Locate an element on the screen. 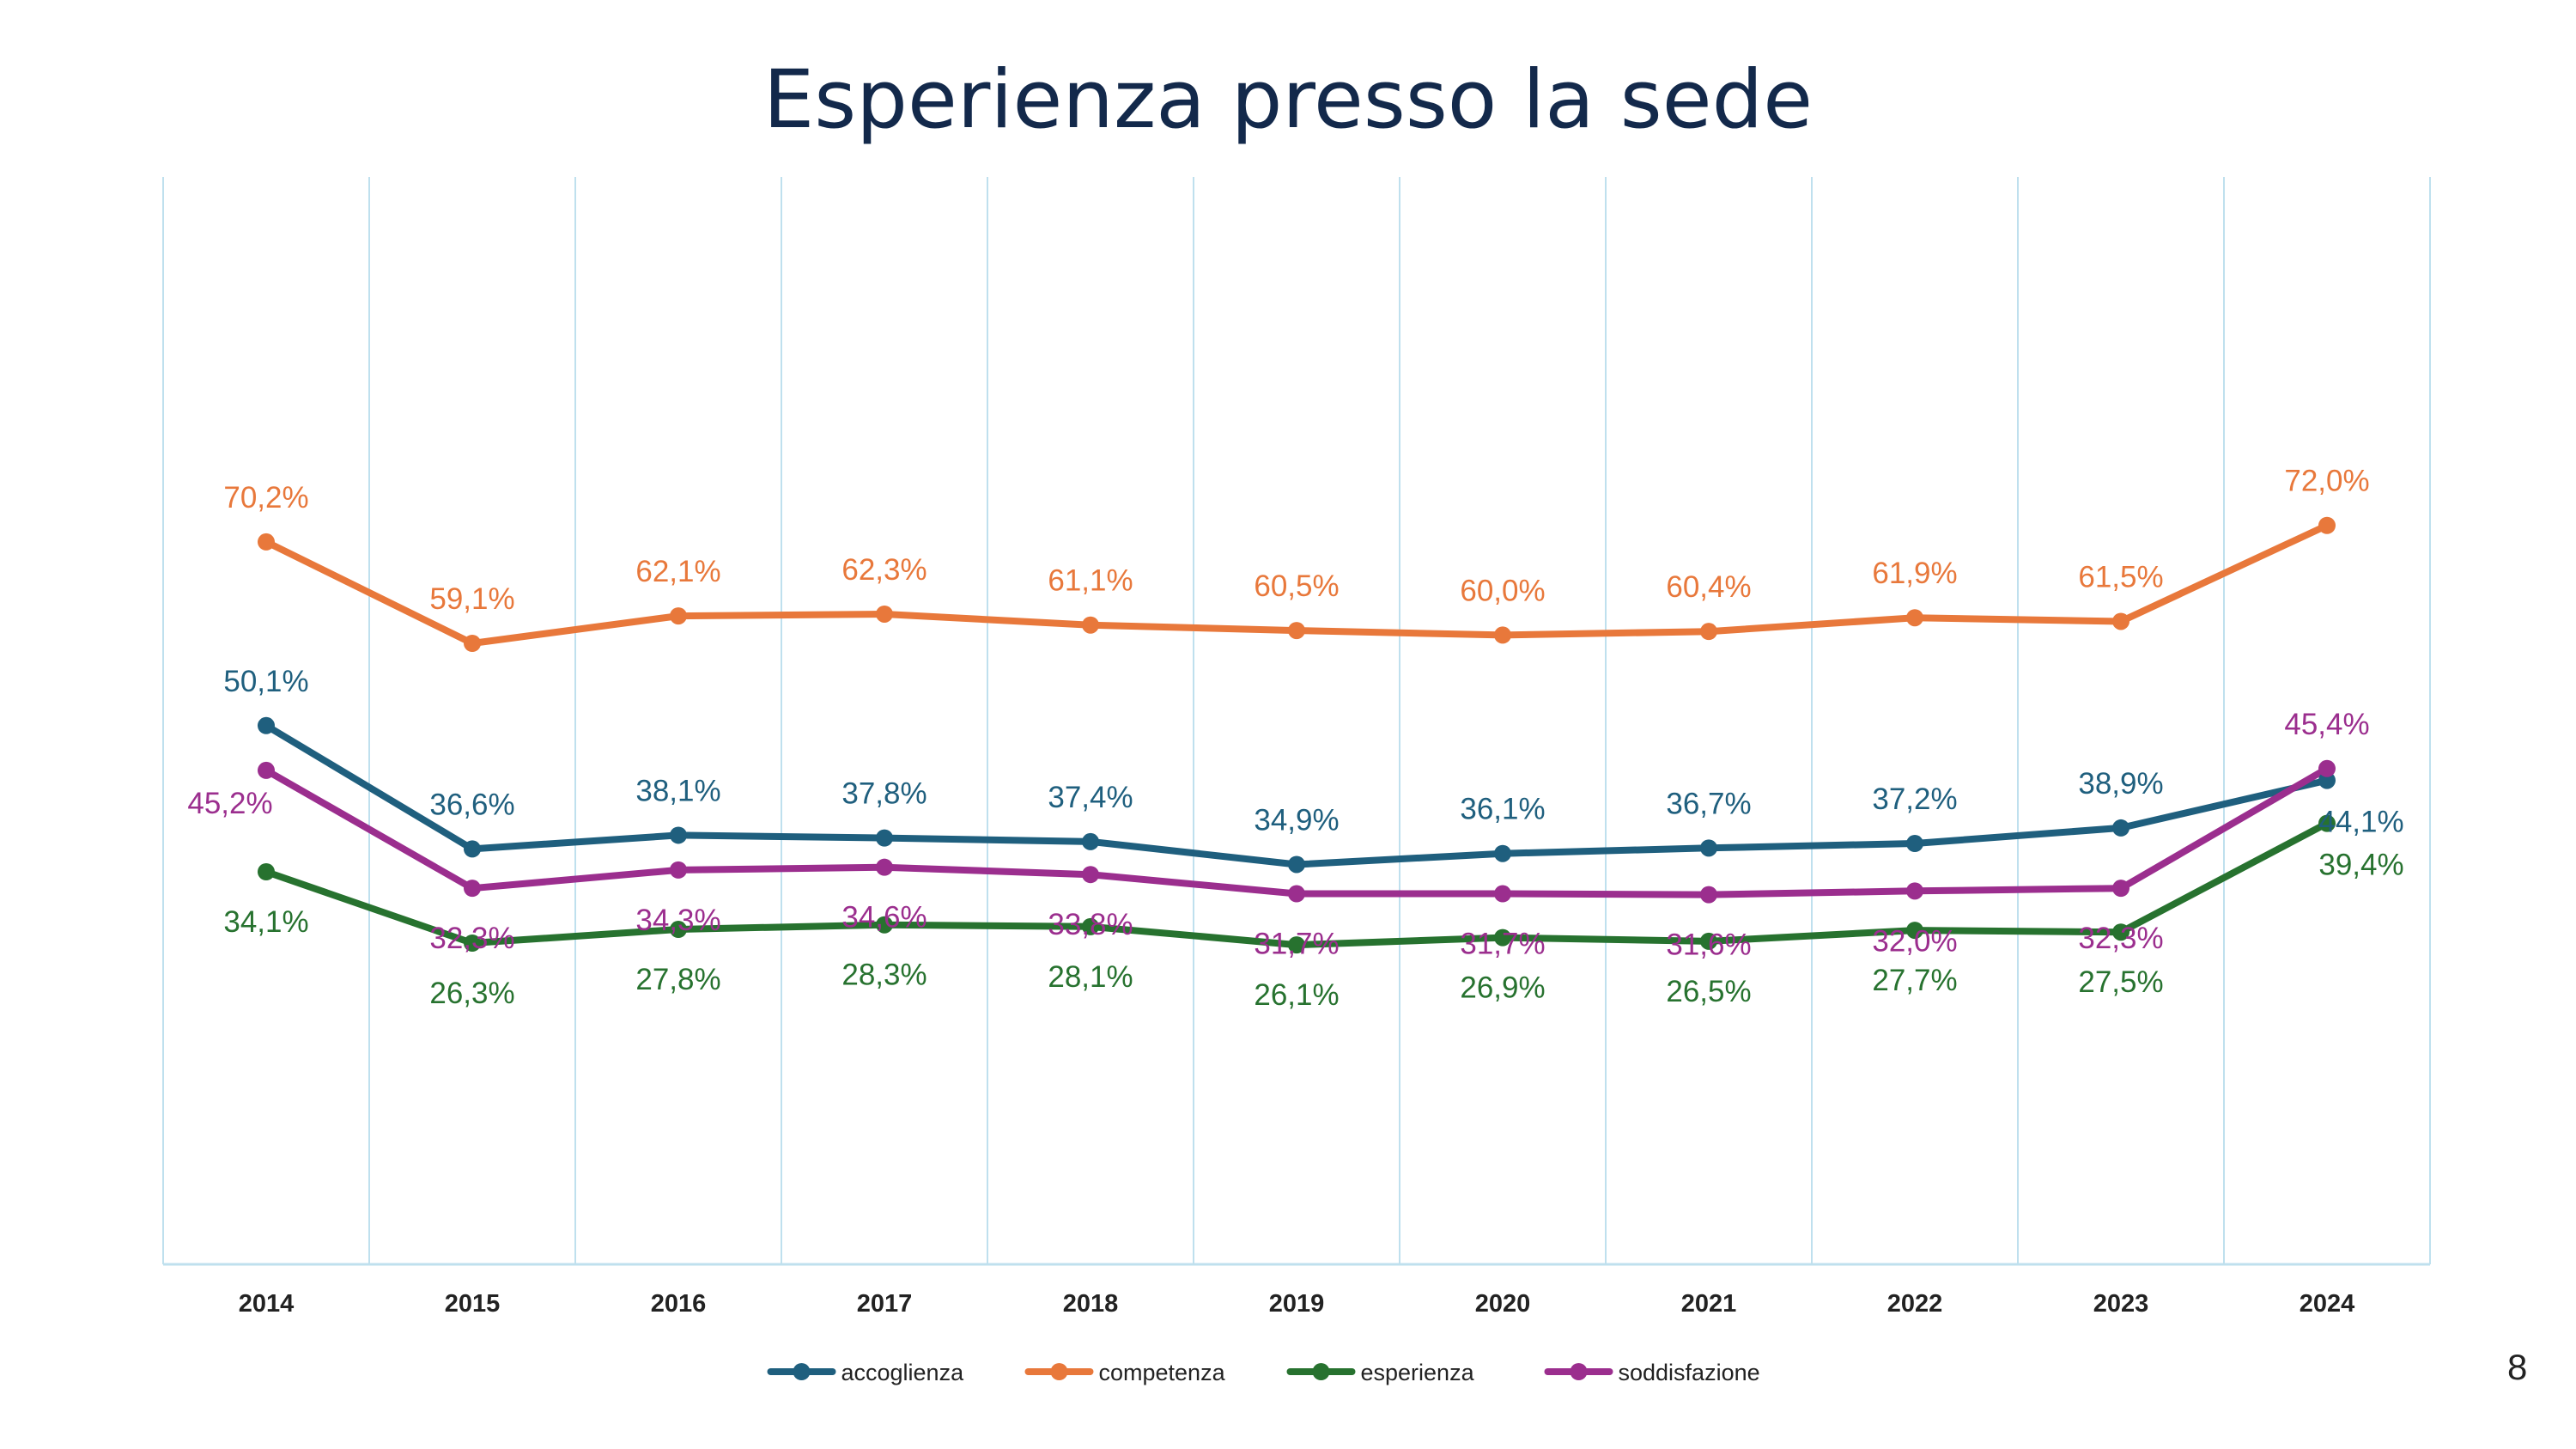 The width and height of the screenshot is (2576, 1449). data-label-accoglienza: 37,4% is located at coordinates (1090, 797).